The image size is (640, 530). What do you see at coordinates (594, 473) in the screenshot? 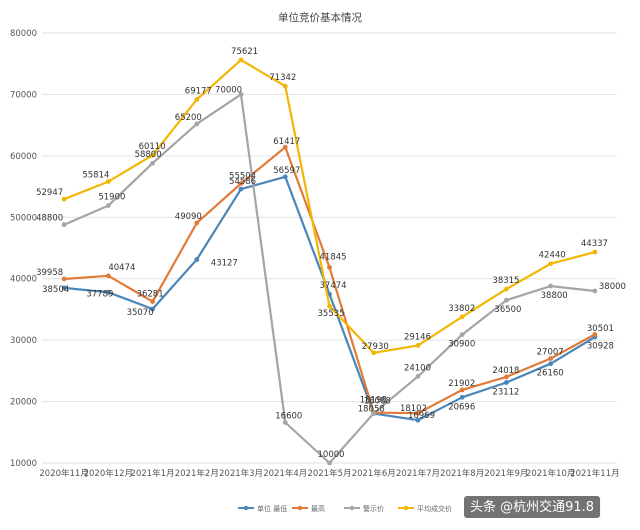
I see `x-tick-label: 2021年11月` at bounding box center [594, 473].